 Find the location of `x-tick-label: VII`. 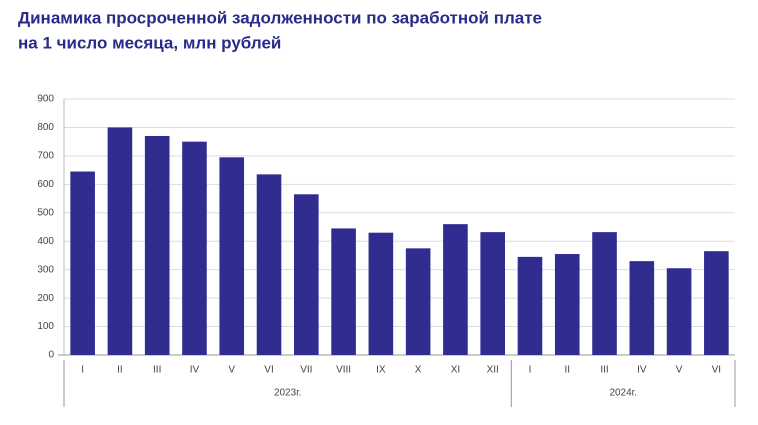

x-tick-label: VII is located at coordinates (306, 370).